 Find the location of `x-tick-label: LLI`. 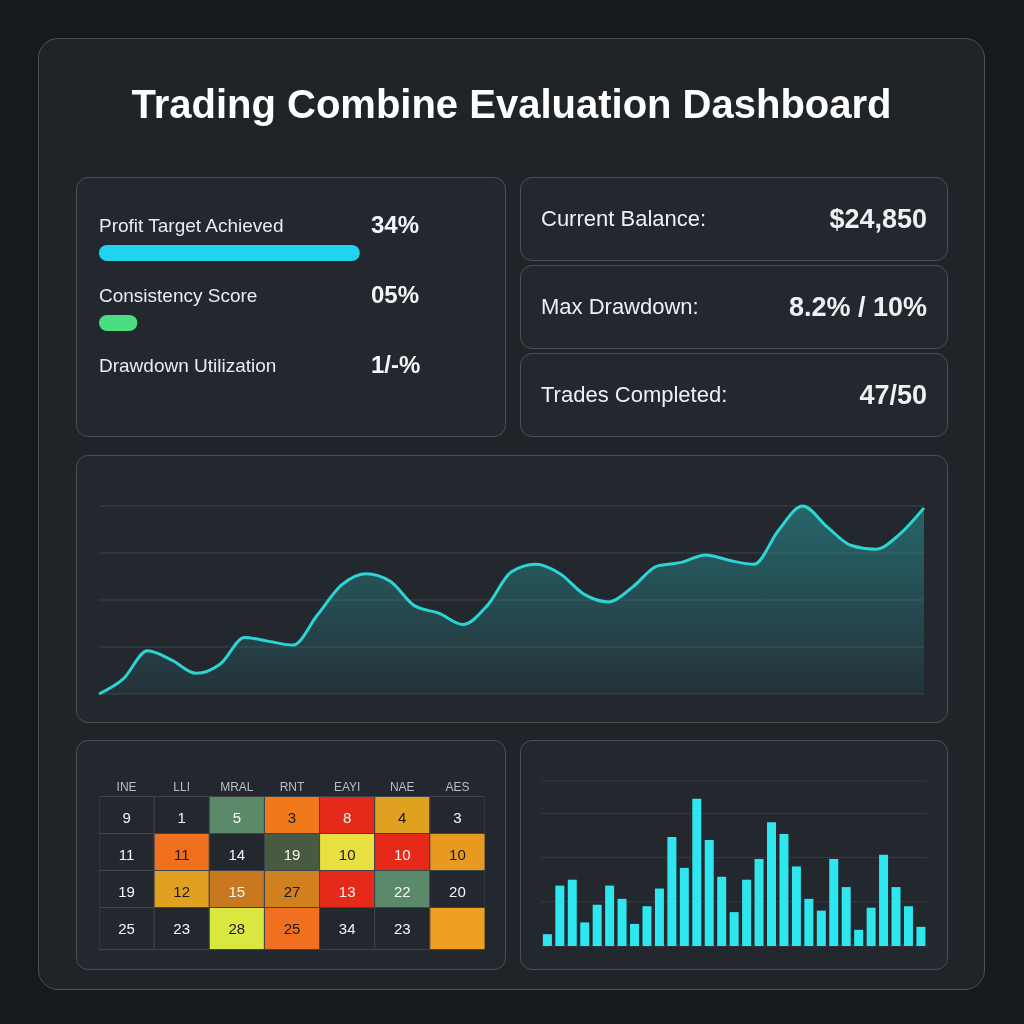

x-tick-label: LLI is located at coordinates (182, 787).